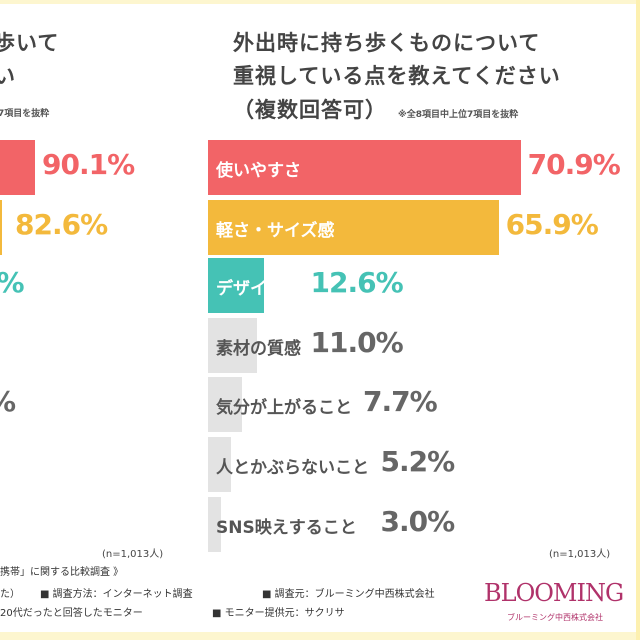 This screenshot has width=640, height=640. What do you see at coordinates (357, 282) in the screenshot?
I see `bar-value-label: 12.6%` at bounding box center [357, 282].